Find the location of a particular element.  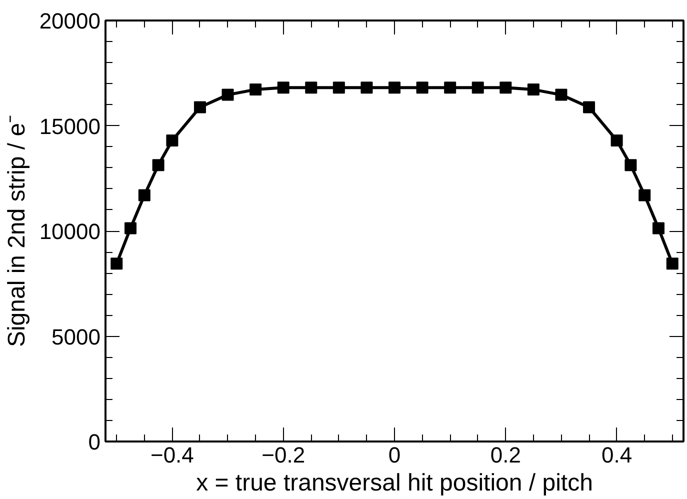

y-tick-label: 10000 is located at coordinates (70, 231).